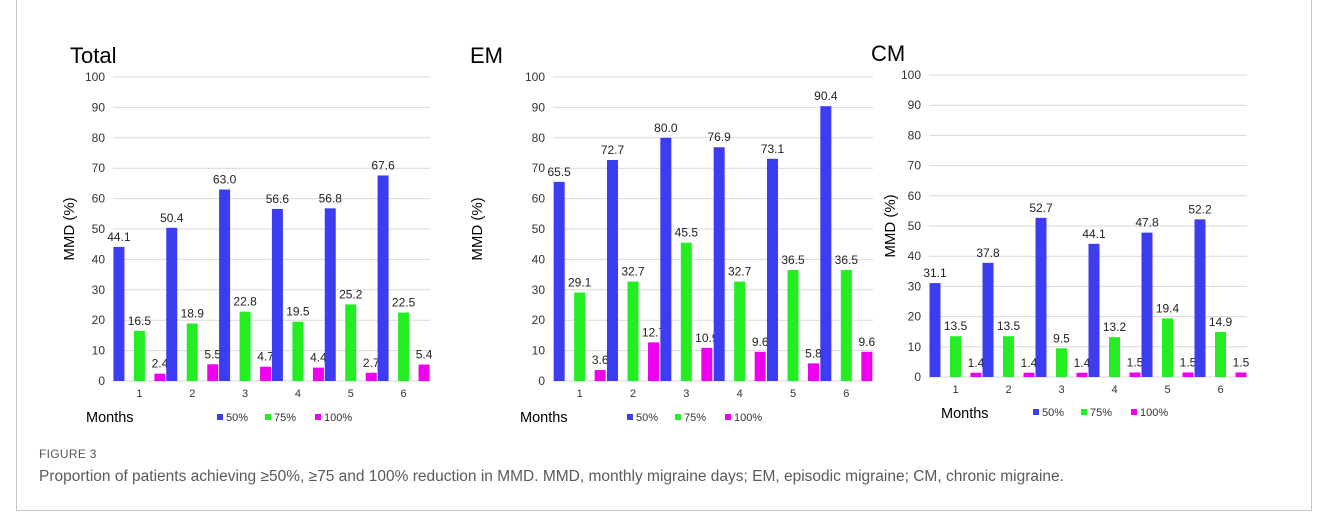  I want to click on data-label: 5.8, so click(813, 353).